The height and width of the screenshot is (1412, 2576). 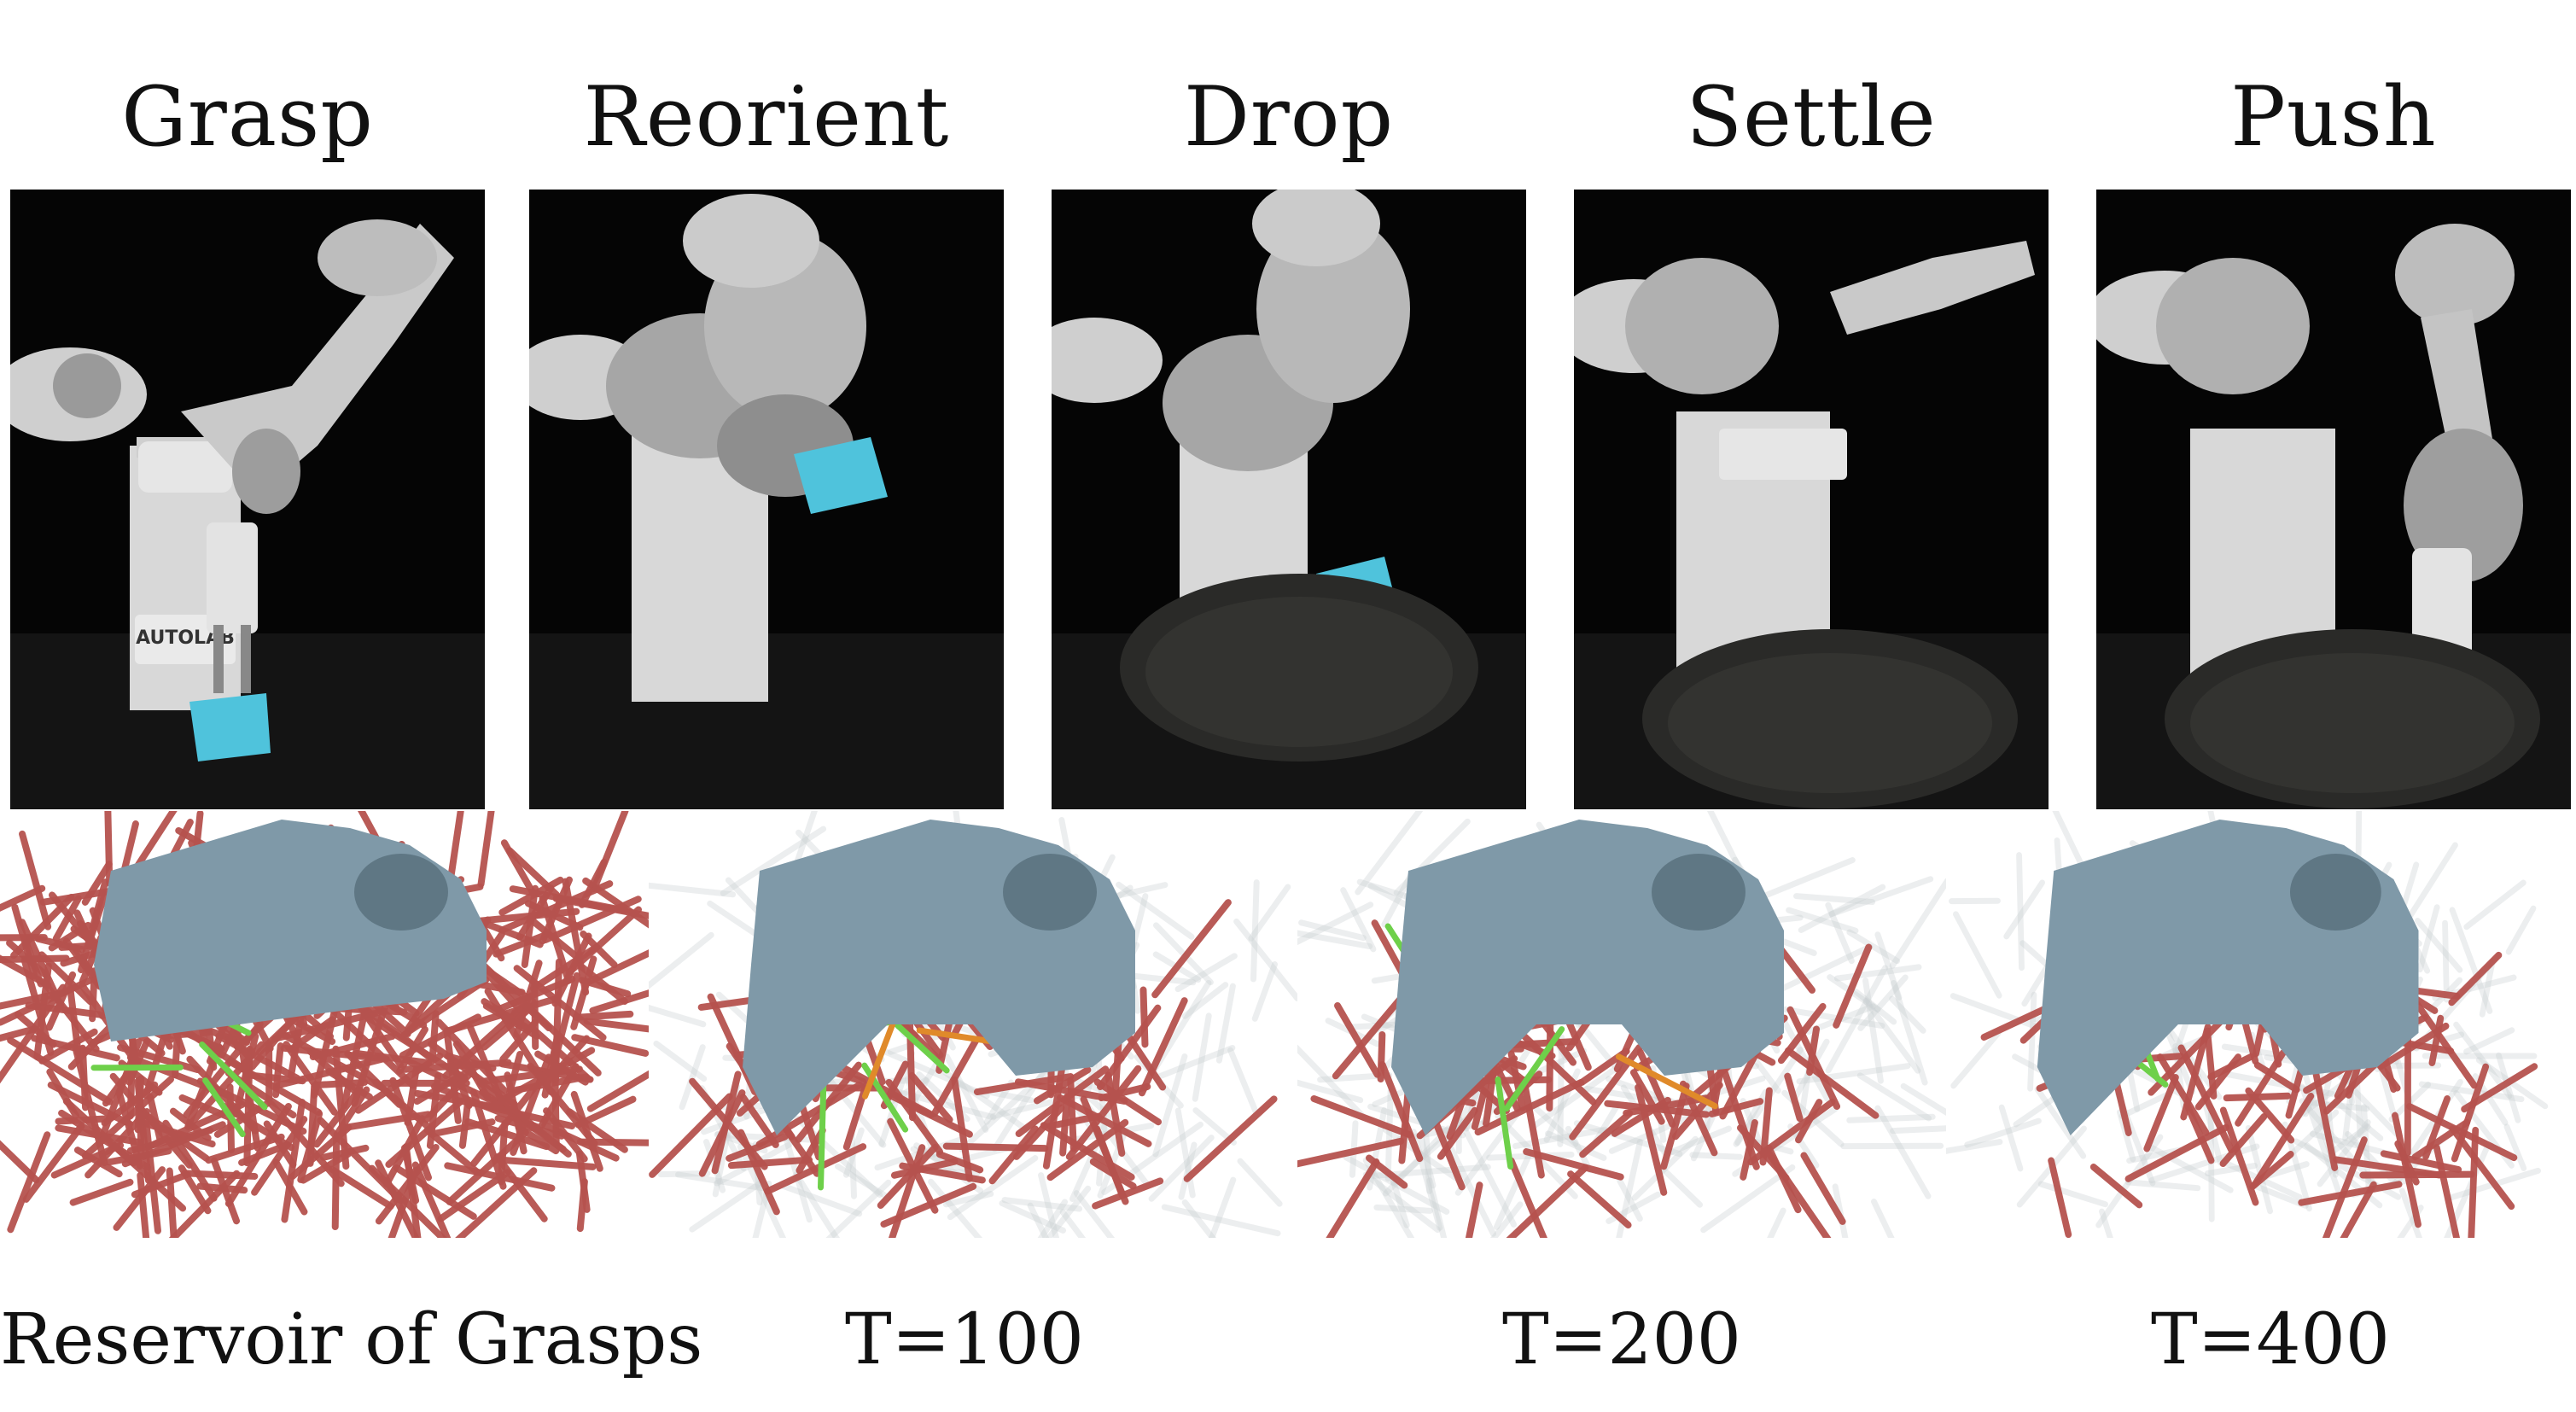 What do you see at coordinates (1811, 499) in the screenshot?
I see `photo-settle` at bounding box center [1811, 499].